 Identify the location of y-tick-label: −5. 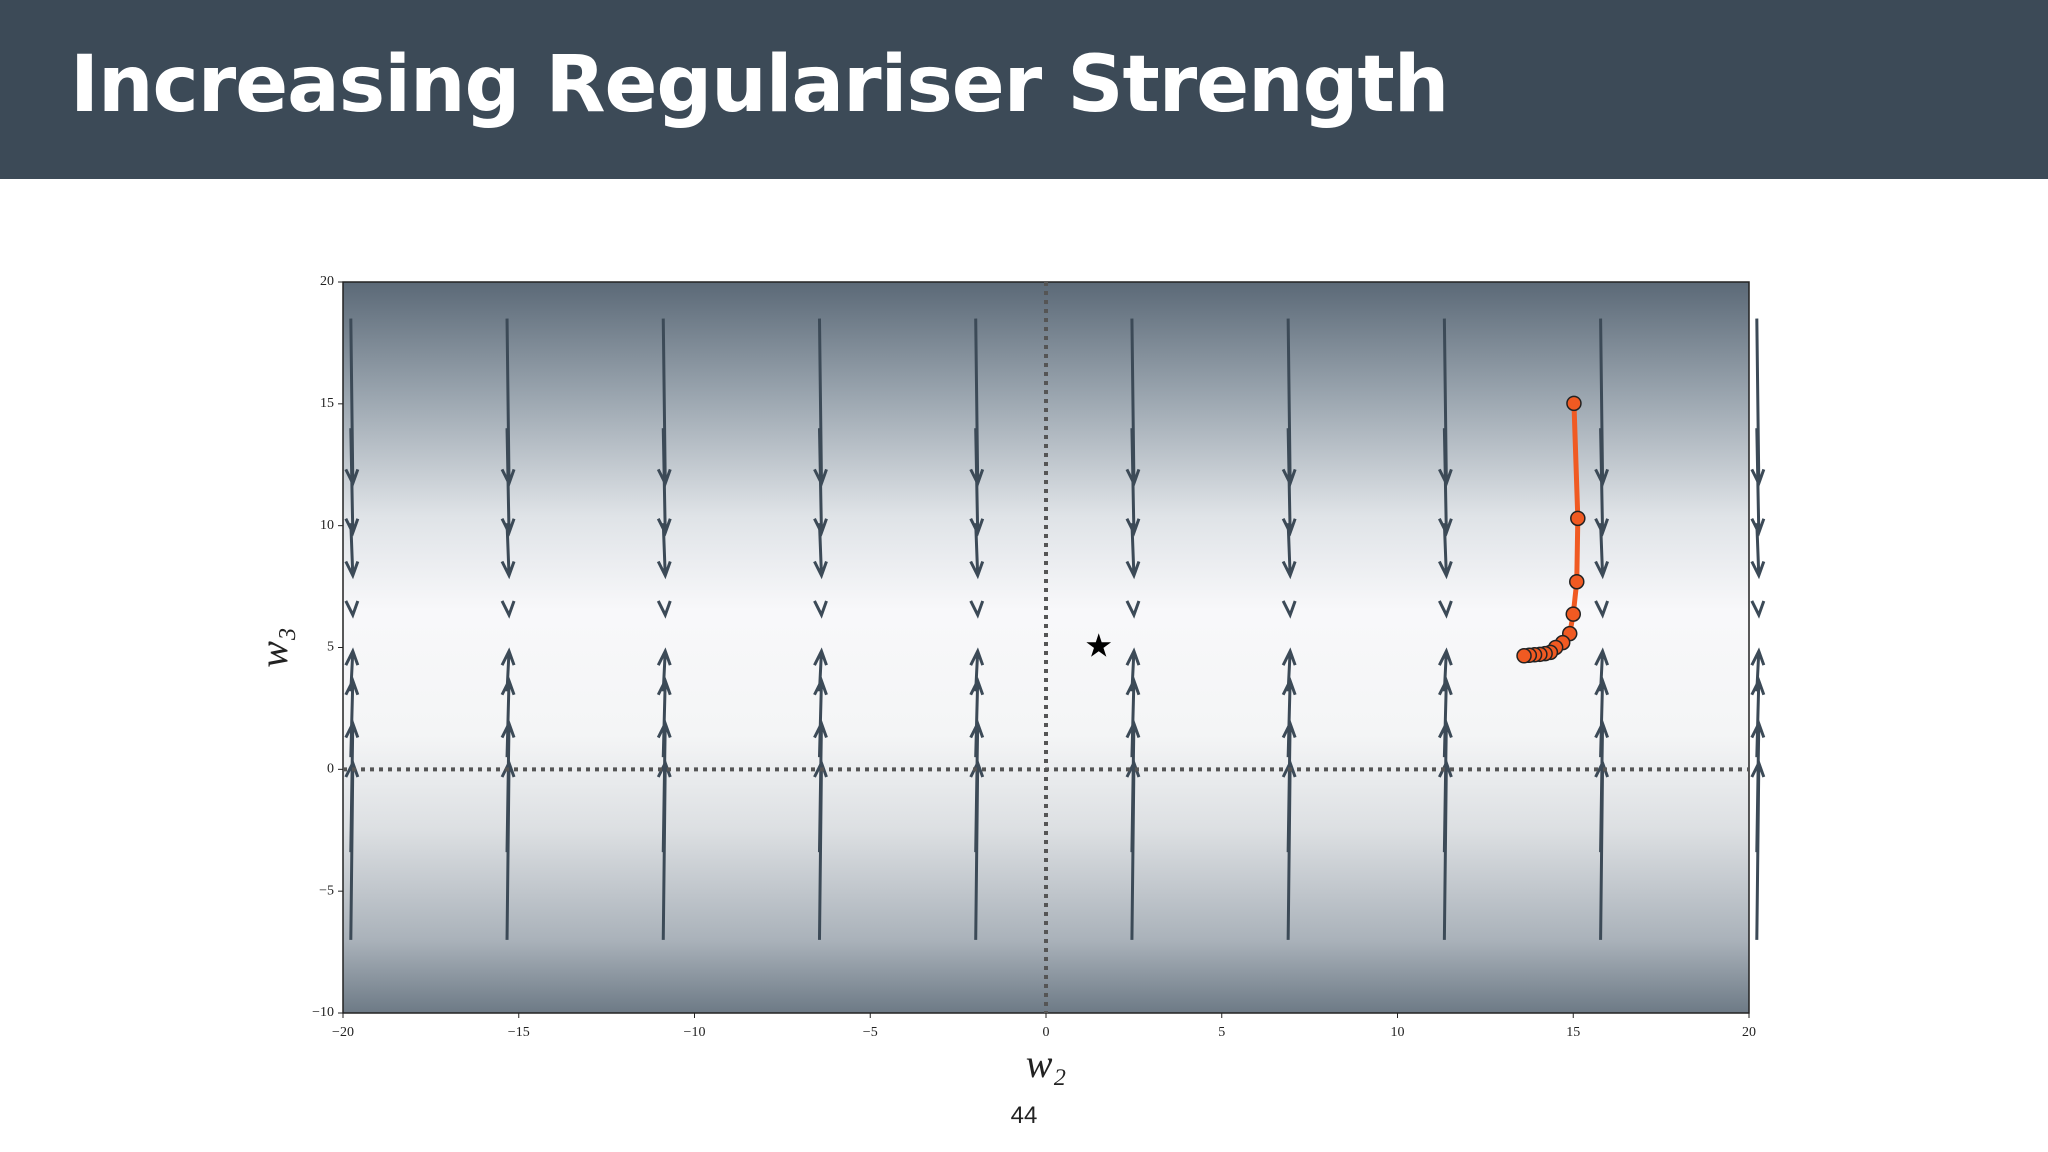
(326, 890).